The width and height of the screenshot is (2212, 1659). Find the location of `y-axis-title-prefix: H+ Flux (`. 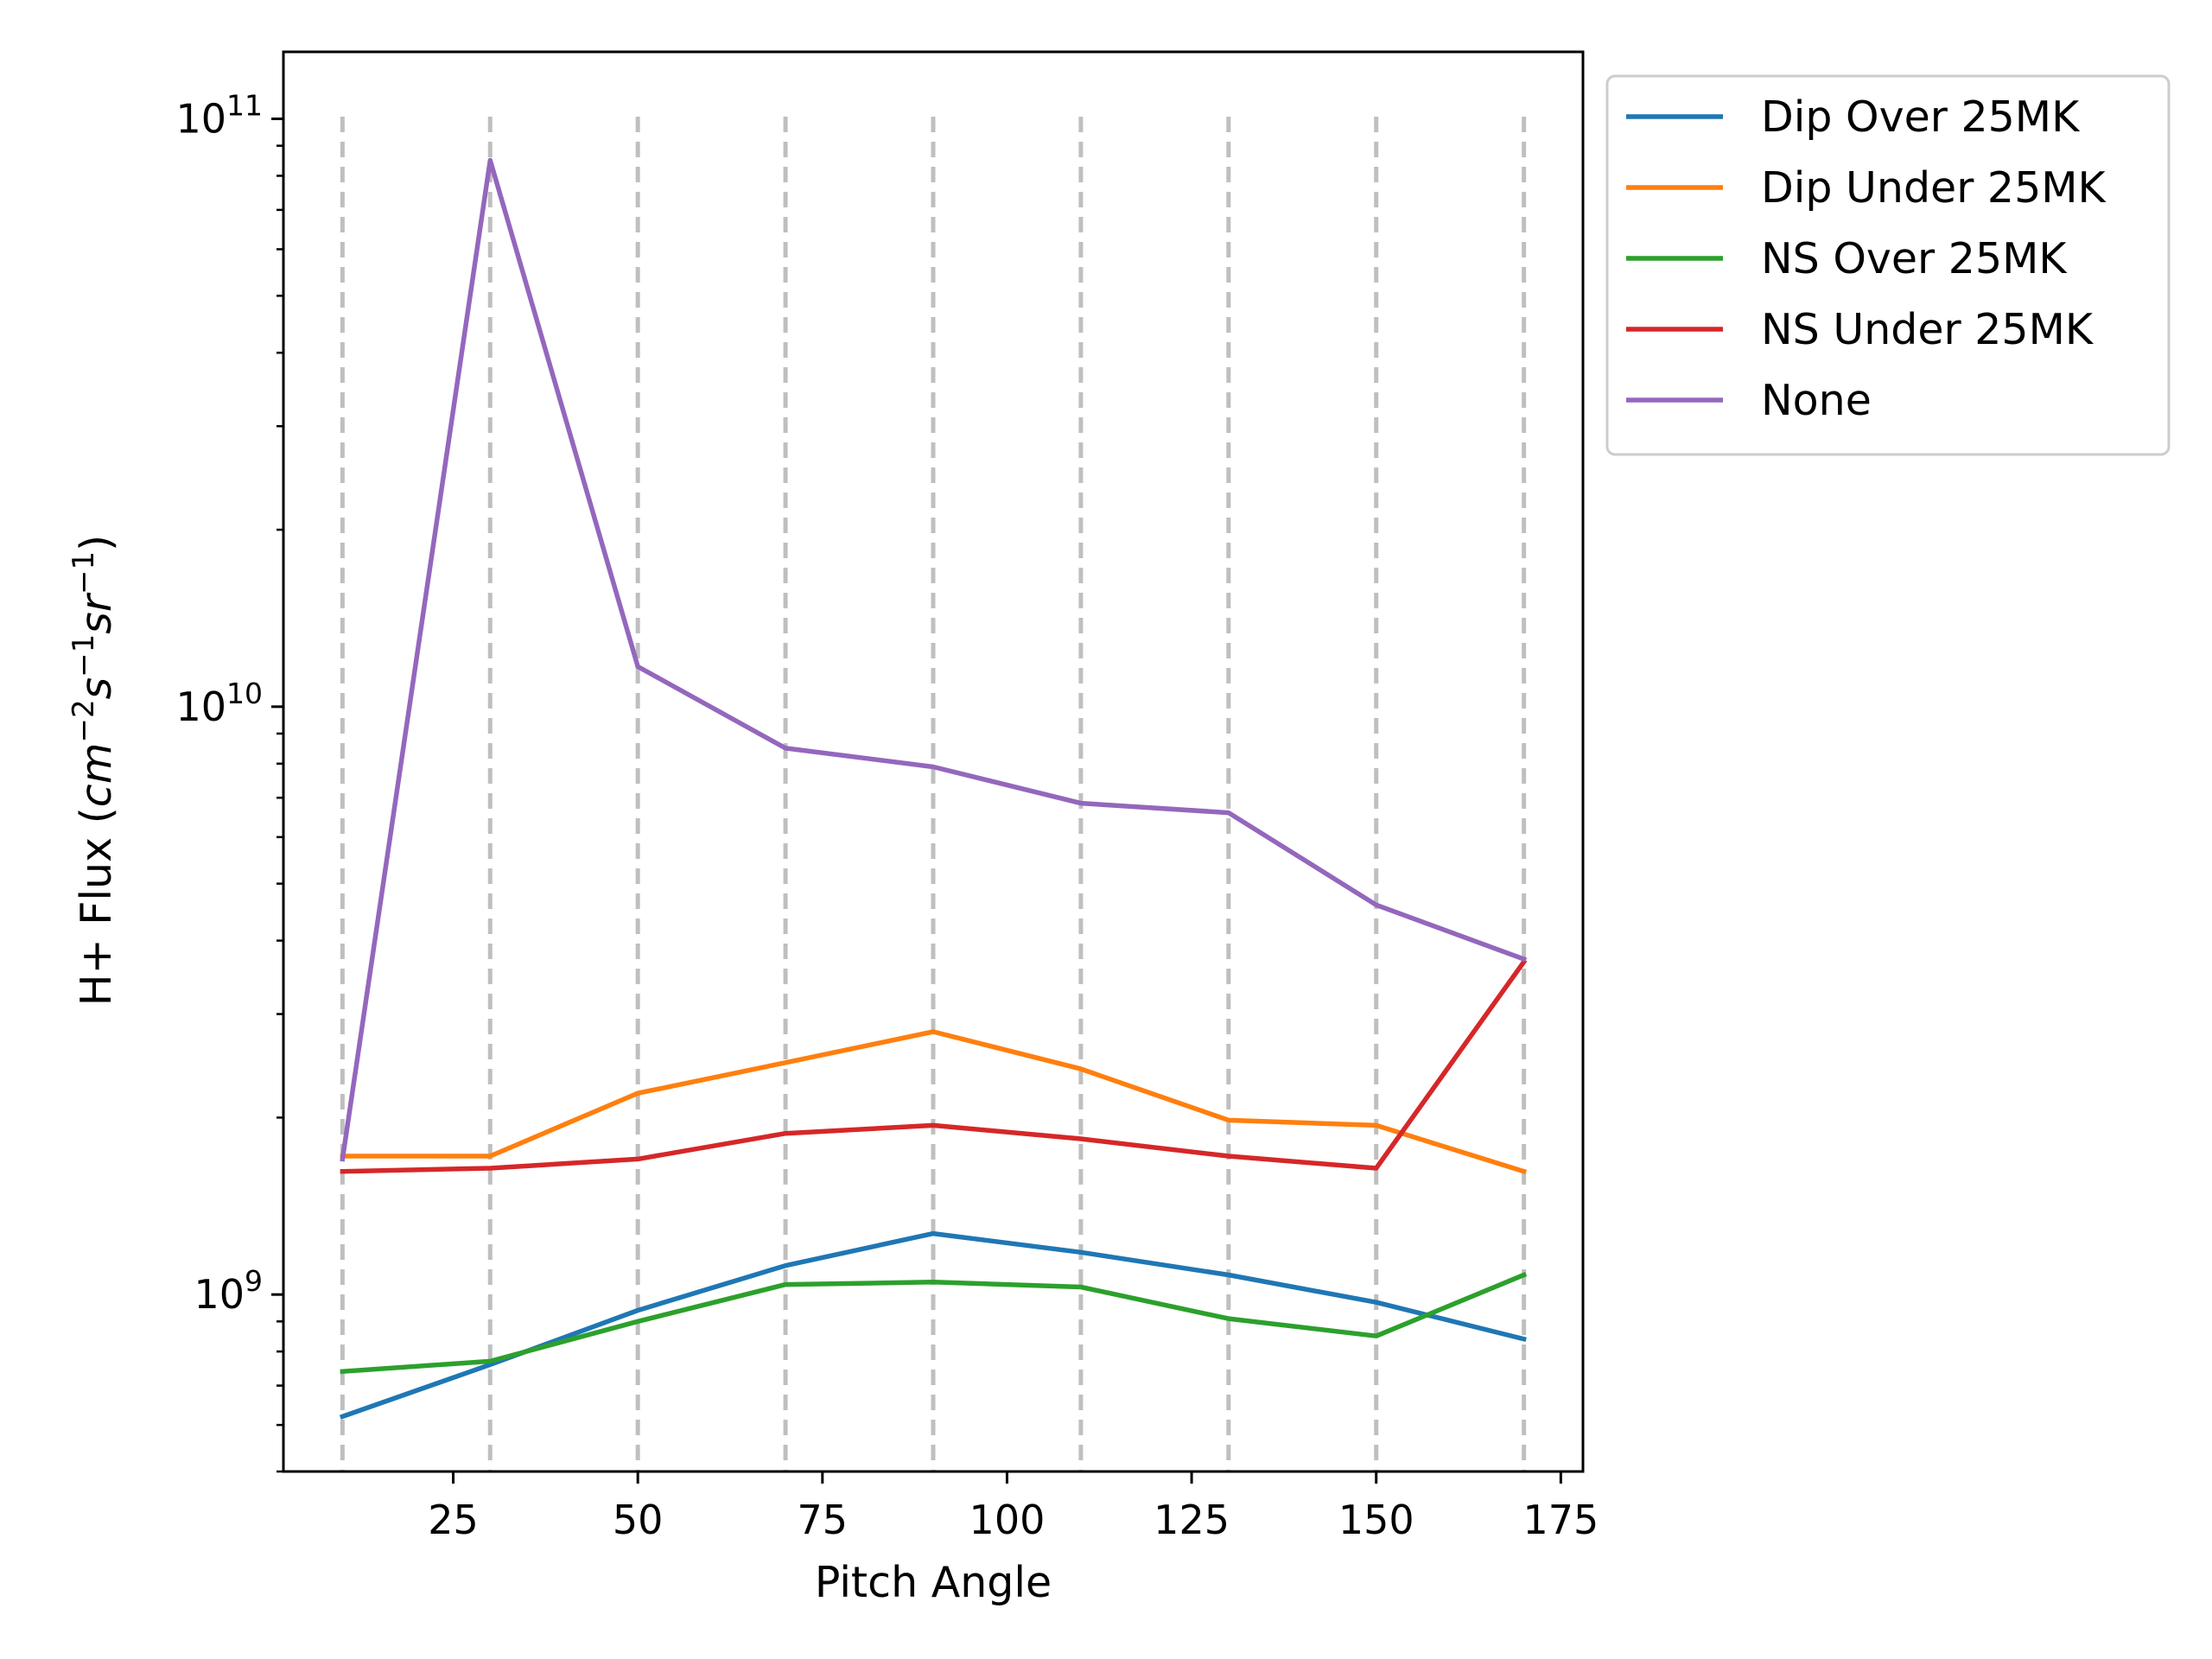

y-axis-title-prefix: H+ Flux ( is located at coordinates (96, 906).